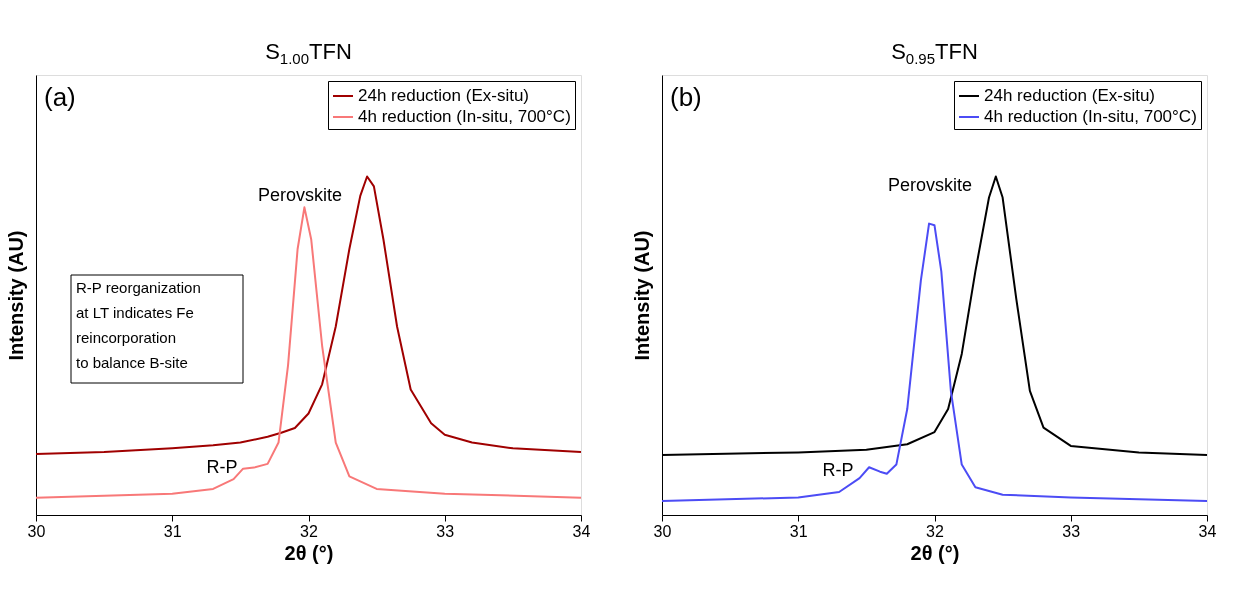 Image resolution: width=1252 pixels, height=590 pixels. Describe the element at coordinates (60, 97) in the screenshot. I see `text: (a)` at that location.